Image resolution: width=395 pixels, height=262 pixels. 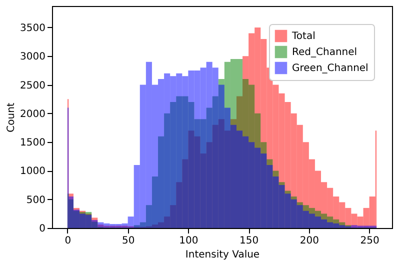 What do you see at coordinates (309, 241) in the screenshot?
I see `x-tick-label: 200` at bounding box center [309, 241].